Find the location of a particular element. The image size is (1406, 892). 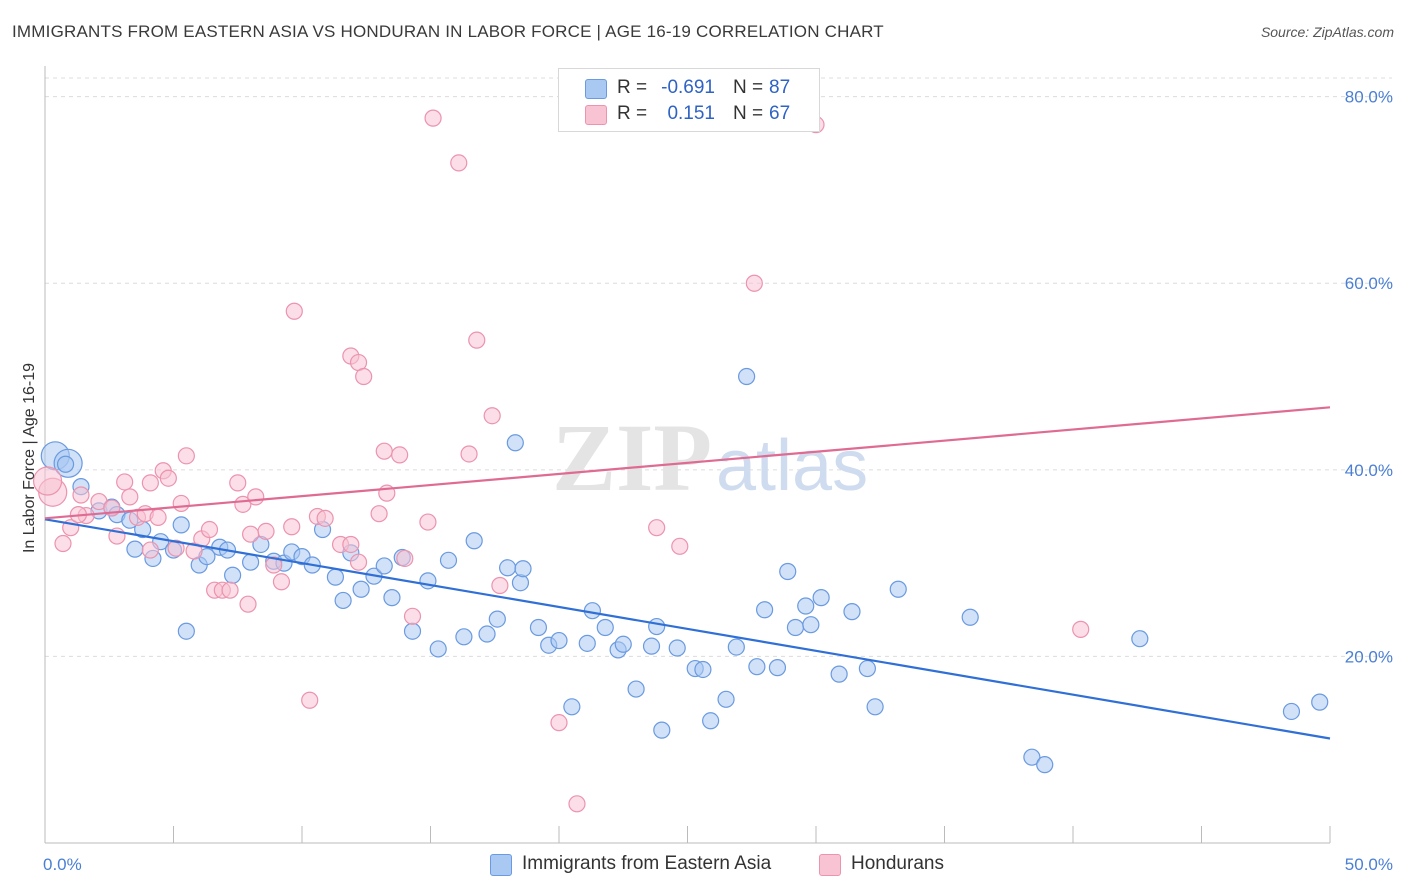

y-tick-label: 20.0% is located at coordinates (1369, 656).